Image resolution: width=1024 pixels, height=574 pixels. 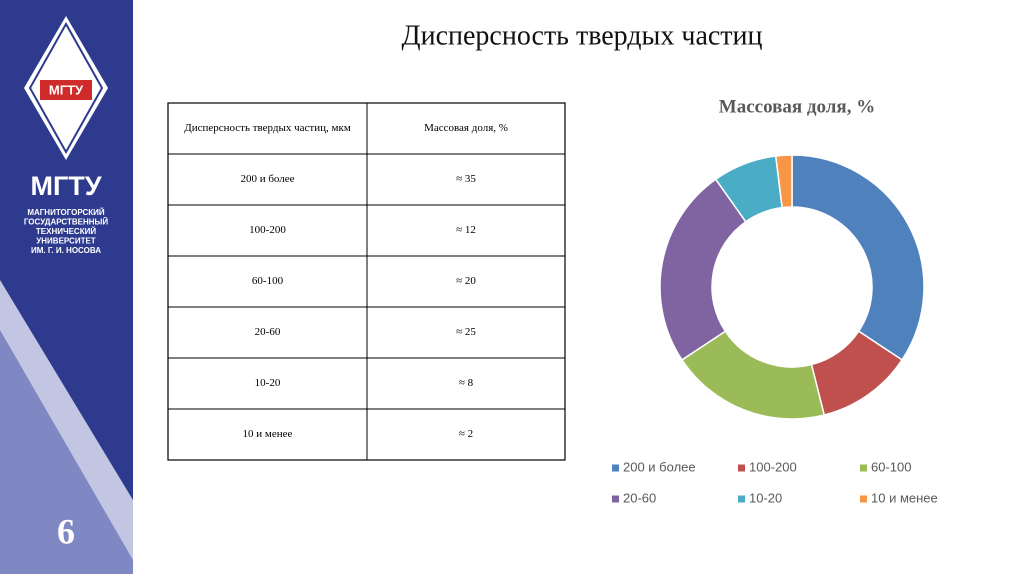 What do you see at coordinates (66, 186) in the screenshot?
I see `brand: МГТУ` at bounding box center [66, 186].